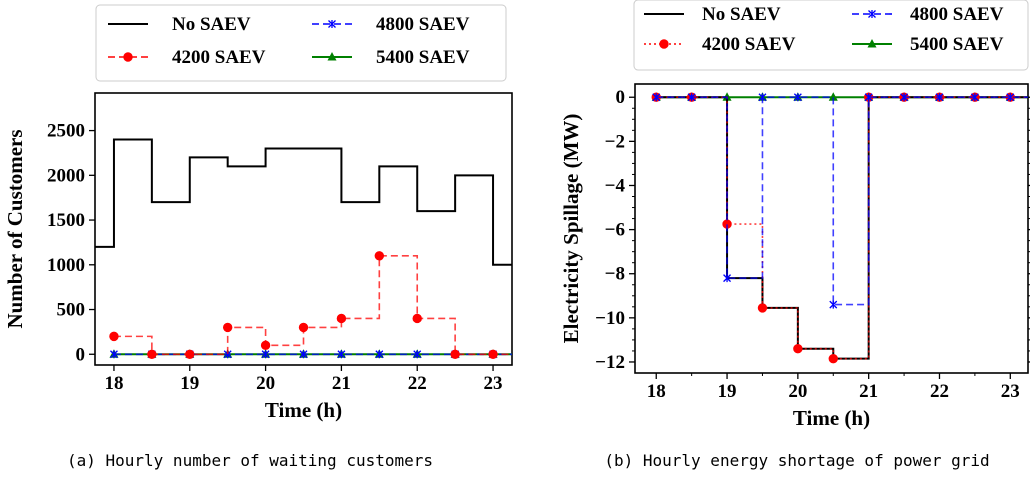  What do you see at coordinates (571, 229) in the screenshot?
I see `y-axis-label: Electricity Spillage (MW)` at bounding box center [571, 229].